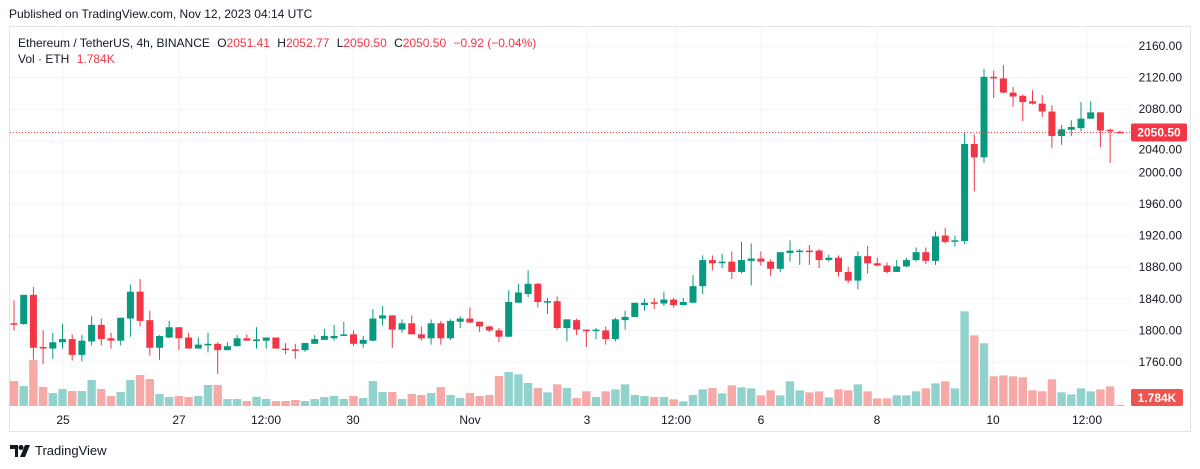  What do you see at coordinates (495, 43) in the screenshot?
I see `change-value: −0.92 (−0.04%)` at bounding box center [495, 43].